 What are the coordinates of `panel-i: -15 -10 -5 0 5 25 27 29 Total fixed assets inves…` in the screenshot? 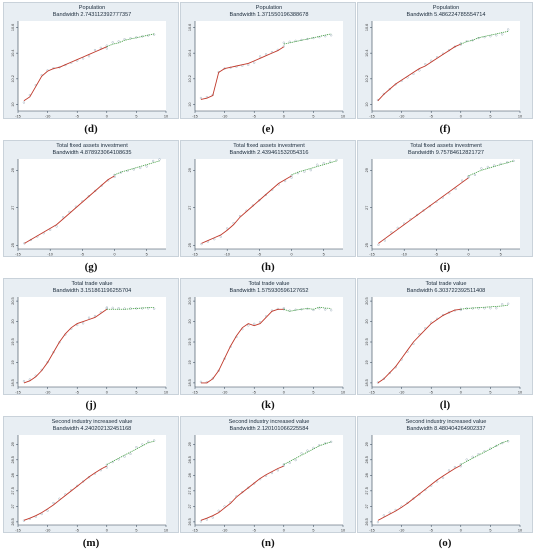 It's located at (445, 208).